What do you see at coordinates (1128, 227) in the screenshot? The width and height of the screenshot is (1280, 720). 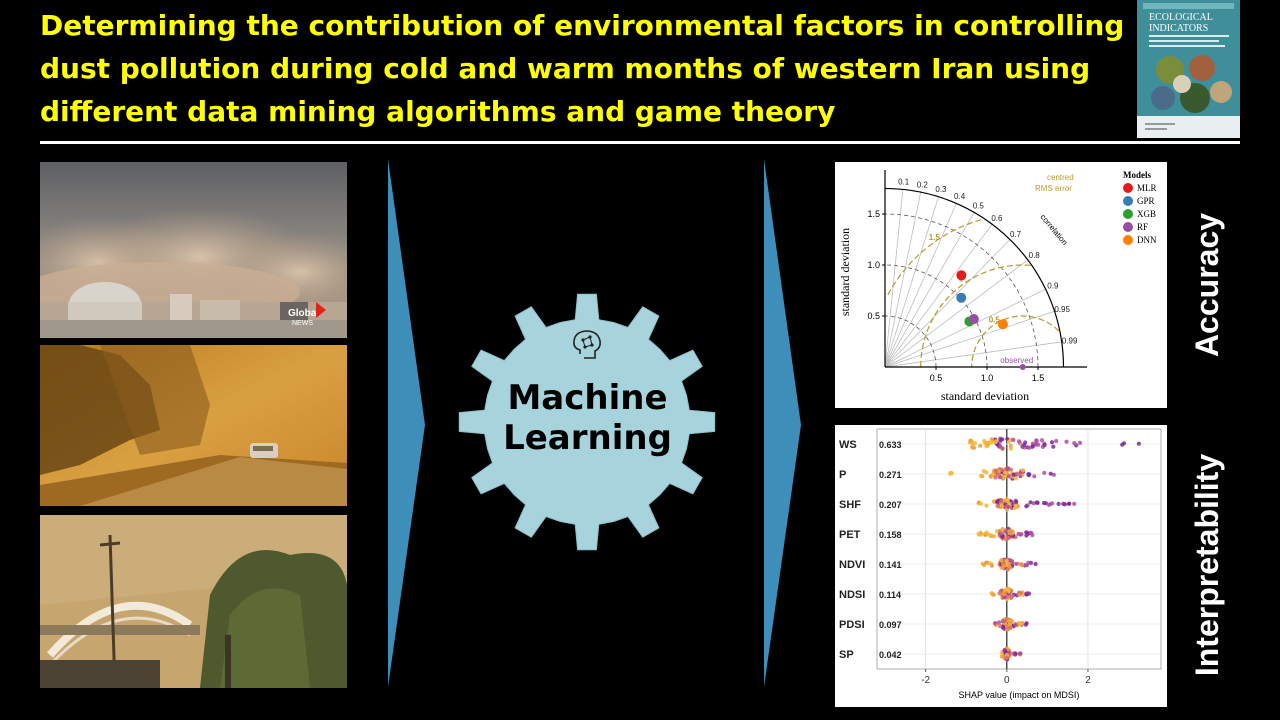 I see `legend-marker-rf` at bounding box center [1128, 227].